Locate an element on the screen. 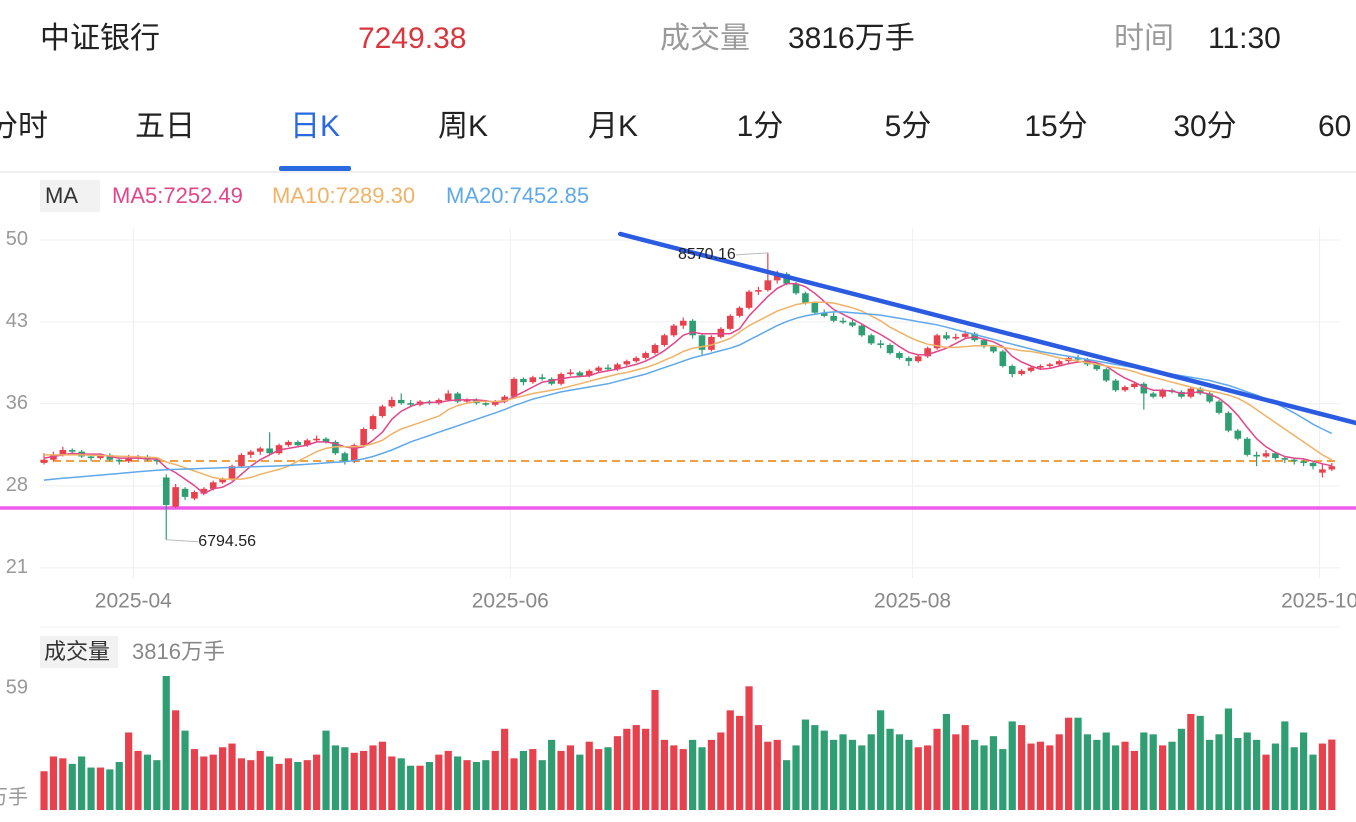 This screenshot has height=822, width=1356. annotation-label: 8570.16 is located at coordinates (707, 254).